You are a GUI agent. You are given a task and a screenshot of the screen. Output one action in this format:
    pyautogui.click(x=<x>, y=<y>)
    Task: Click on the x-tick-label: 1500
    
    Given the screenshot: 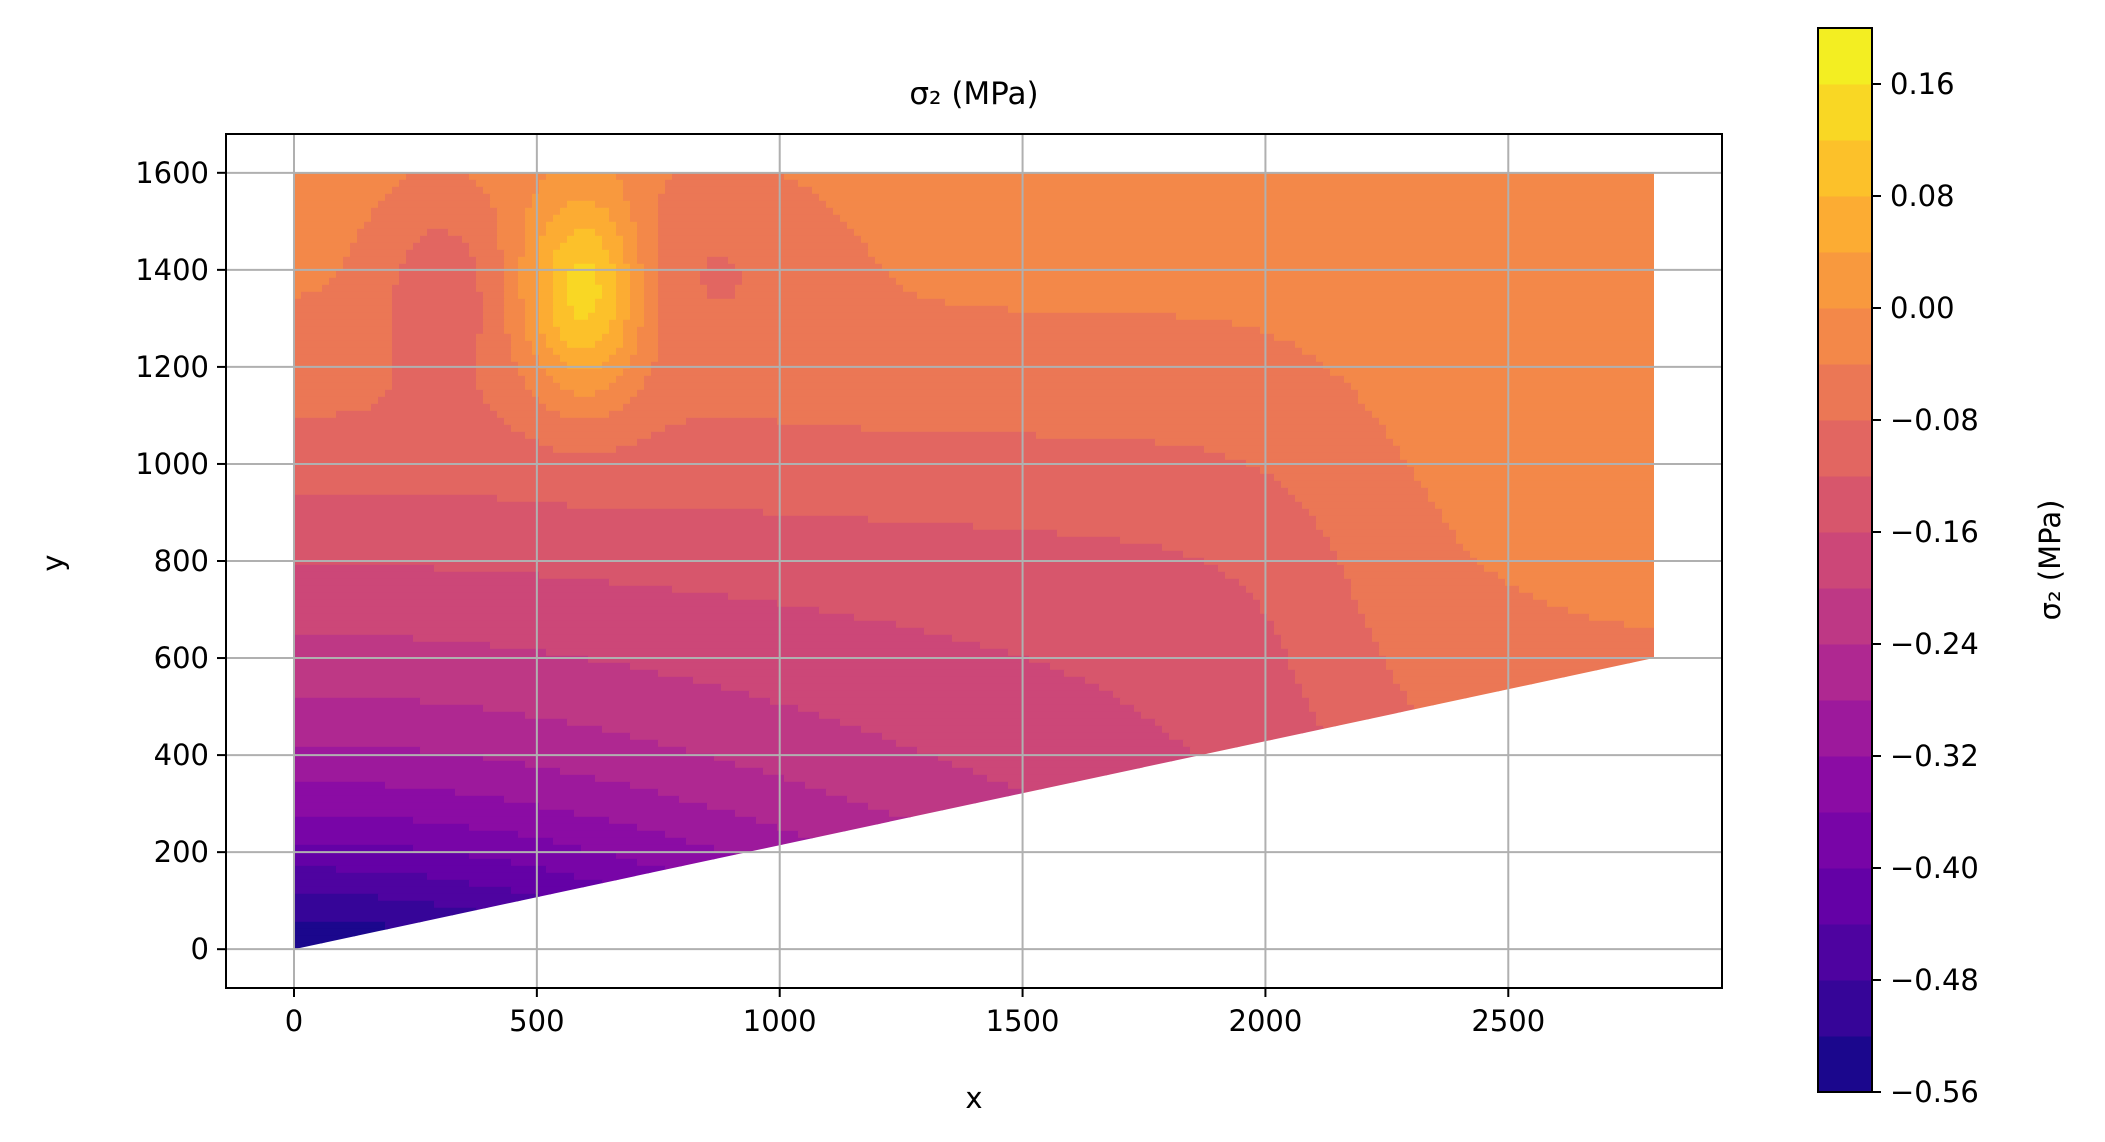 What is the action you would take?
    pyautogui.click(x=1023, y=1021)
    